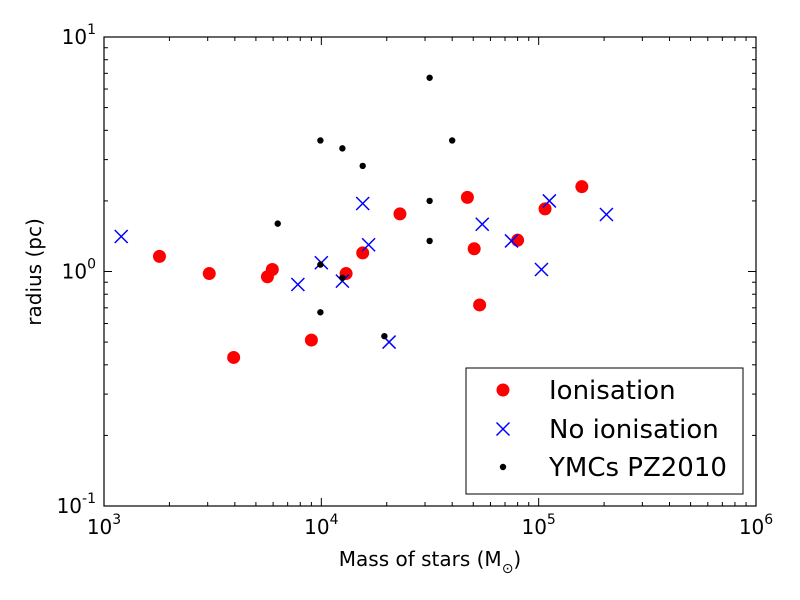  Describe the element at coordinates (517, 559) in the screenshot. I see `x-axis-label-close: )` at that location.